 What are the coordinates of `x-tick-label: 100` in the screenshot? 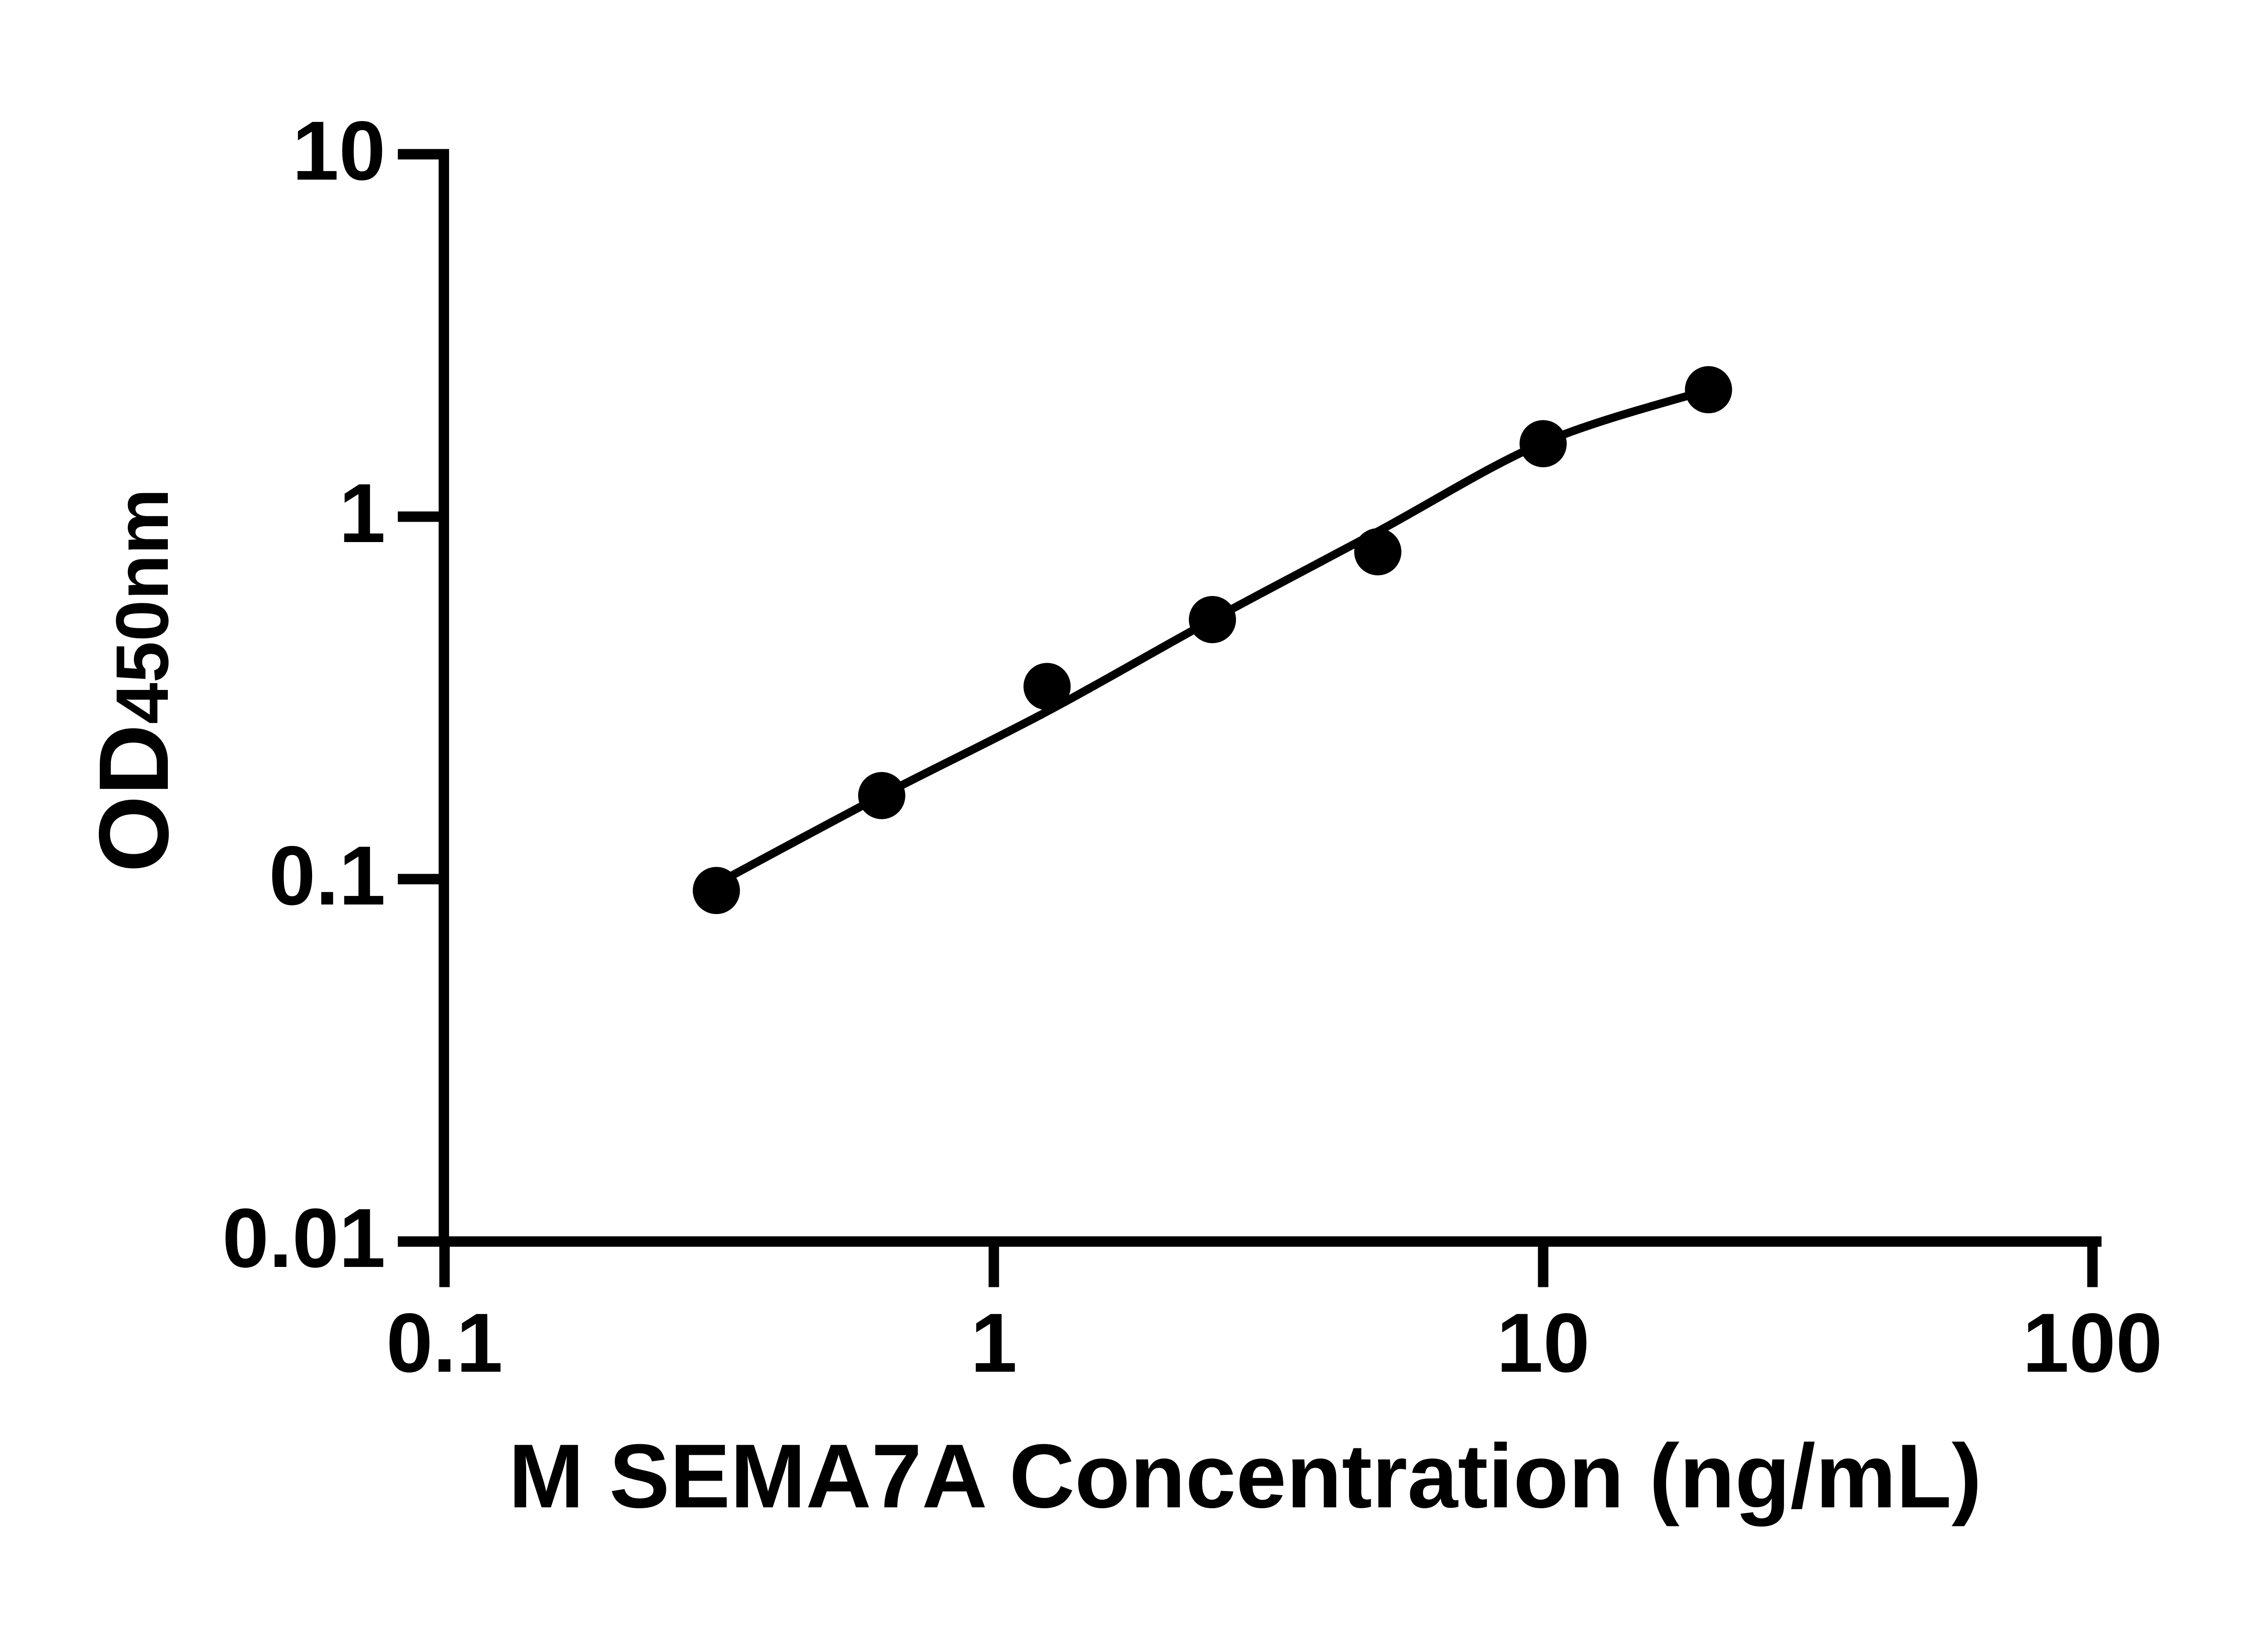 It's located at (2092, 1343).